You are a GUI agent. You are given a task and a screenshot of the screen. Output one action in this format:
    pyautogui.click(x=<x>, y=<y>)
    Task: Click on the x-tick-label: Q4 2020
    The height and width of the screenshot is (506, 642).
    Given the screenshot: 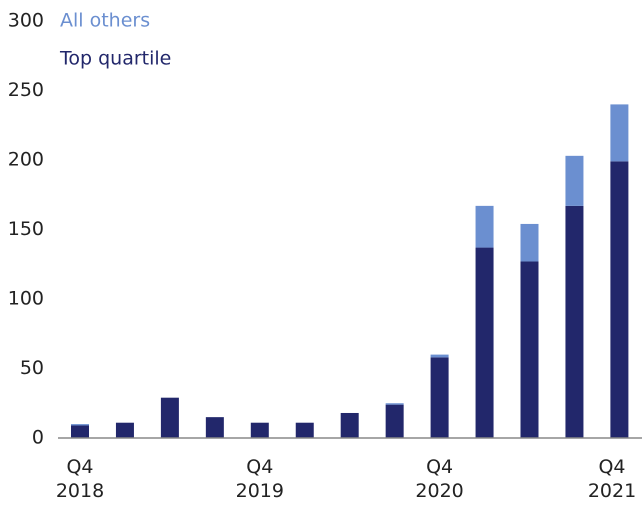 What is the action you would take?
    pyautogui.click(x=439, y=479)
    